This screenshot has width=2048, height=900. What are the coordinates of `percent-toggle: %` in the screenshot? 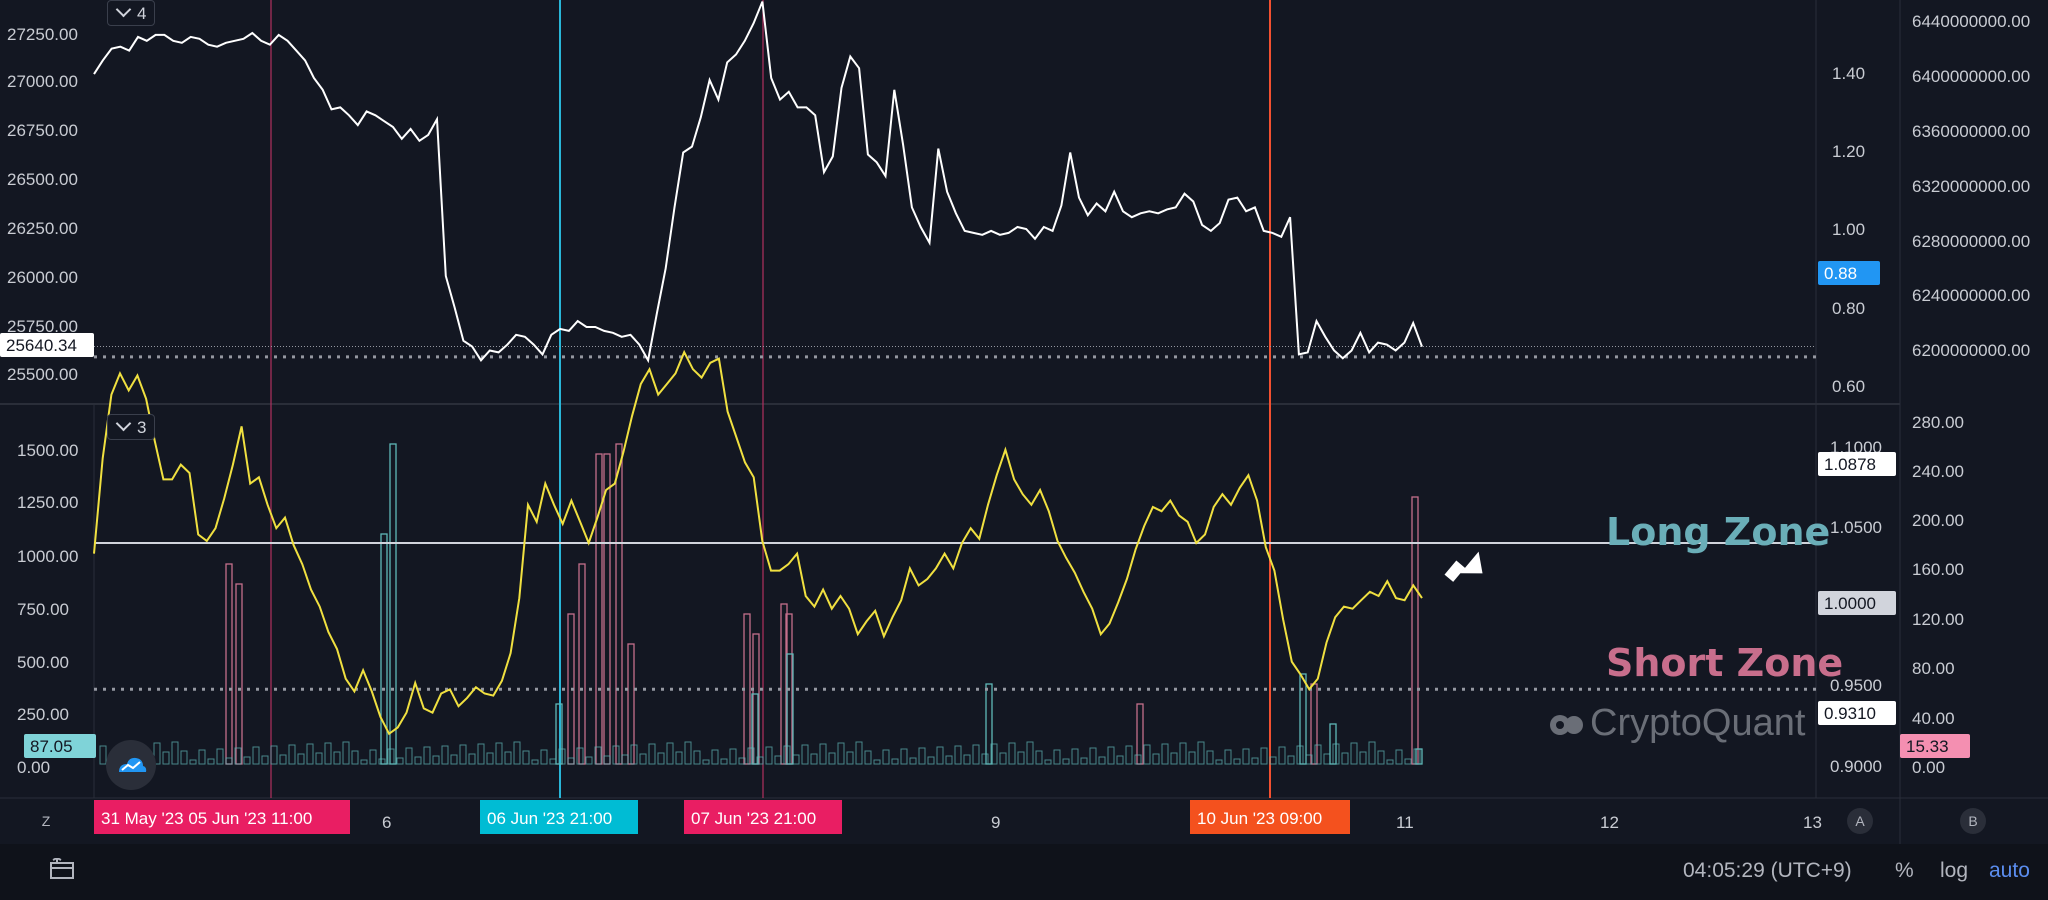 It's located at (1904, 870).